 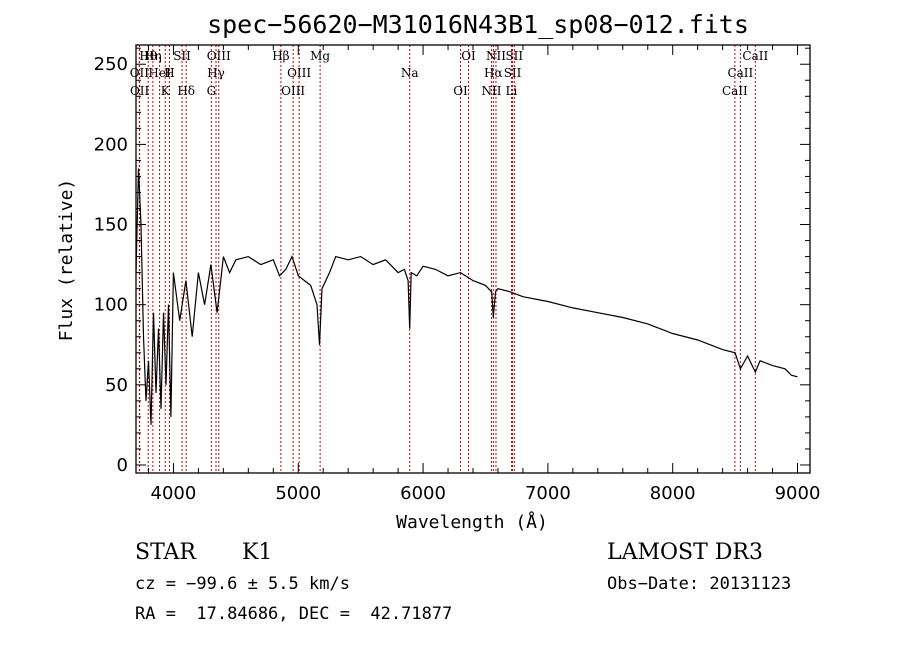 I want to click on x-tick-label: 4000, so click(x=174, y=493).